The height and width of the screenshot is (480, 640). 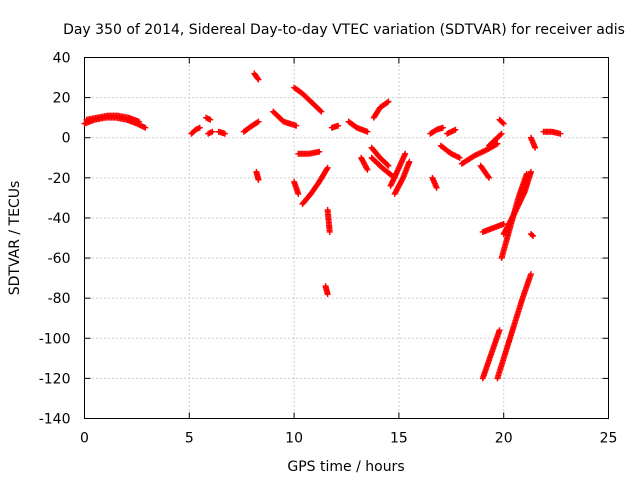 What do you see at coordinates (348, 439) in the screenshot?
I see `x-tick-labels: 0 5 10 15 20 25` at bounding box center [348, 439].